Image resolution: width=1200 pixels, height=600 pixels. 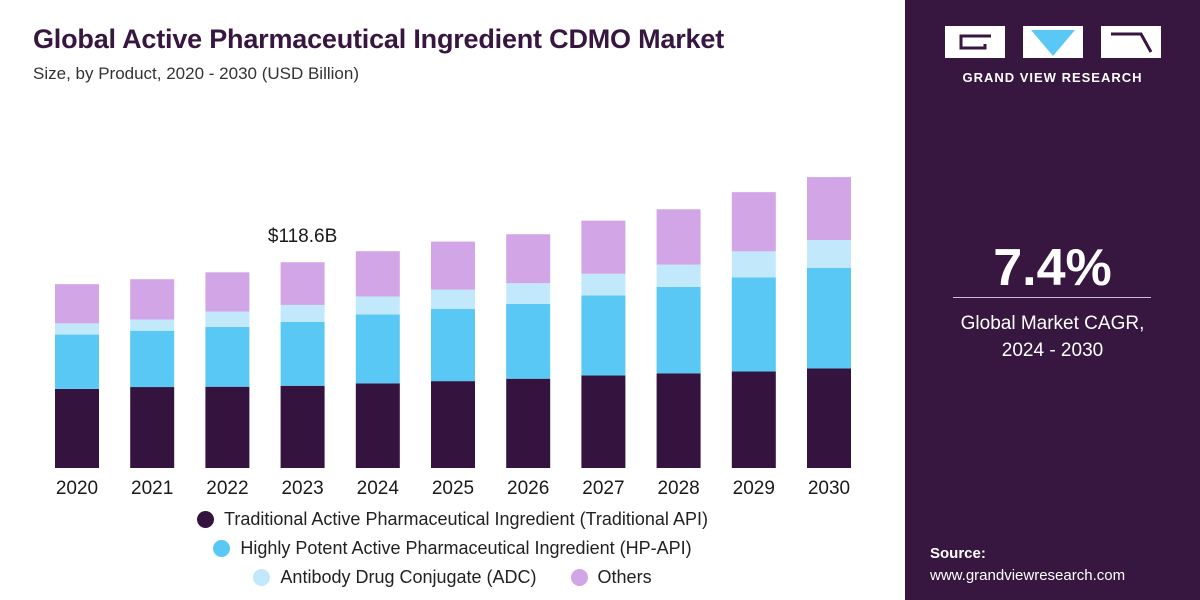 I want to click on cagr-divider, so click(x=1052, y=297).